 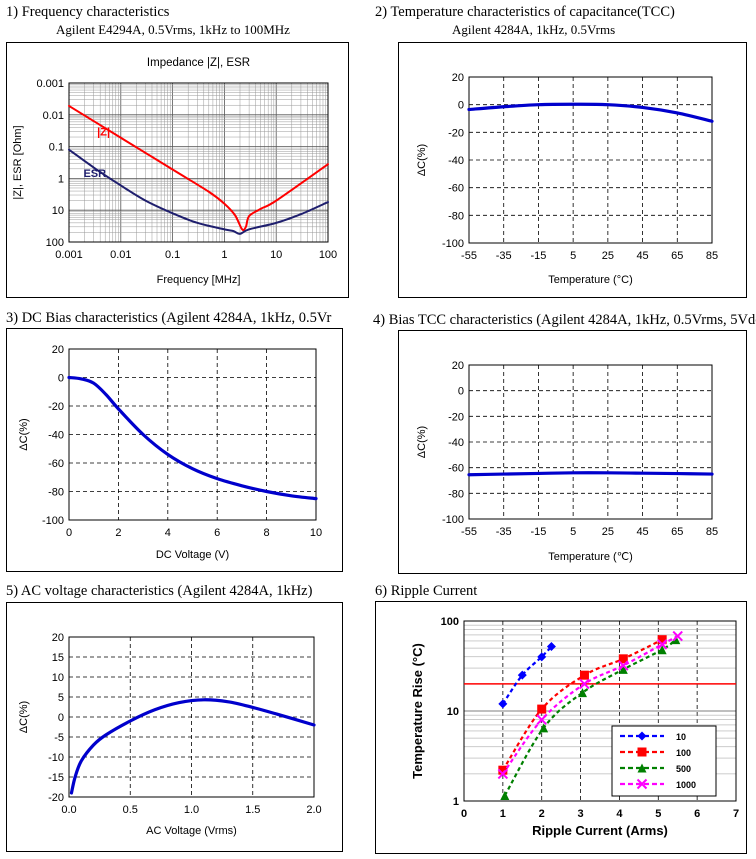 I want to click on y-tick-label: 1, so click(x=61, y=179).